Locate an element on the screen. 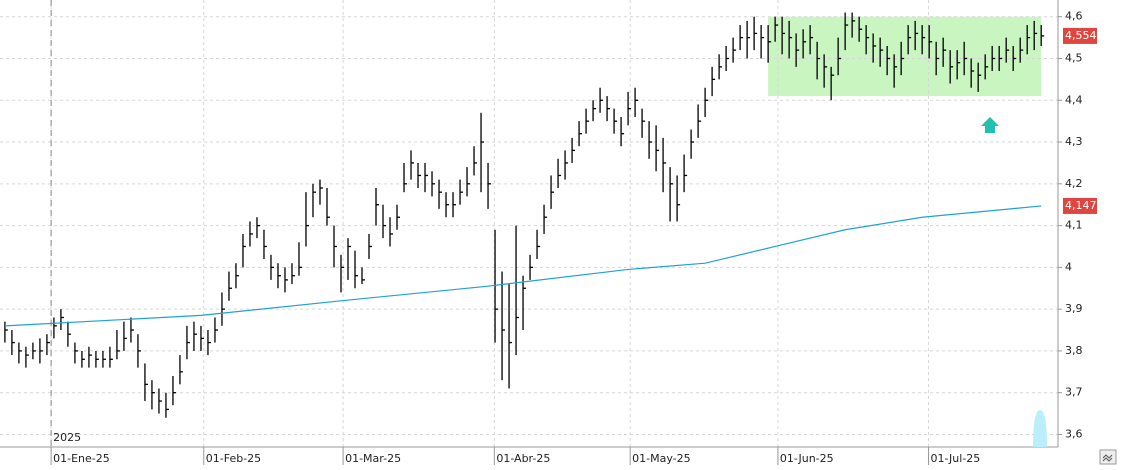  y-tick-label: 4,5 is located at coordinates (1074, 57).